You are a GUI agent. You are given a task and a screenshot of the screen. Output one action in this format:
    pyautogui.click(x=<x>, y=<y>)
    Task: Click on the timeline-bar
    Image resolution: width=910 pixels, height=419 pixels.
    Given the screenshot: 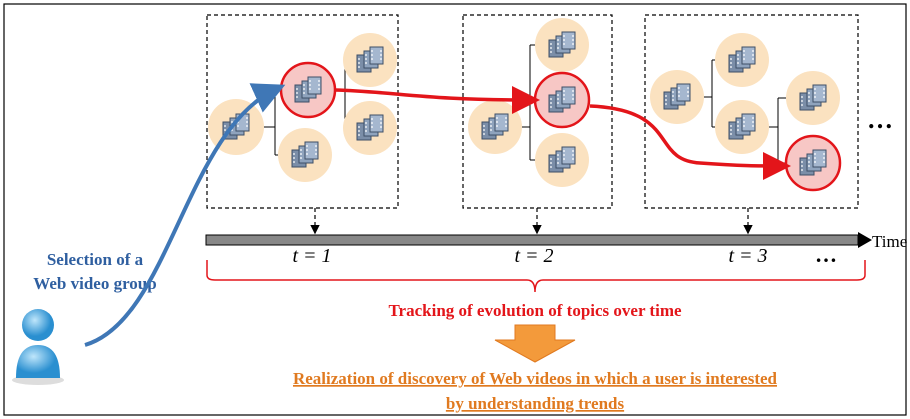 What is the action you would take?
    pyautogui.click(x=532, y=240)
    